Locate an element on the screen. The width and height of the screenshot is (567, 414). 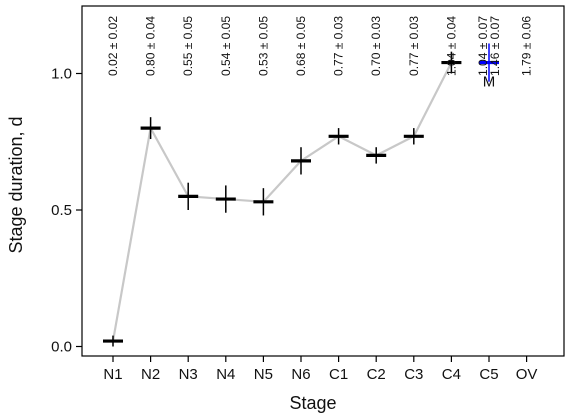
value-label-ov-f: 1.79 ± 0.06 is located at coordinates (527, 46).